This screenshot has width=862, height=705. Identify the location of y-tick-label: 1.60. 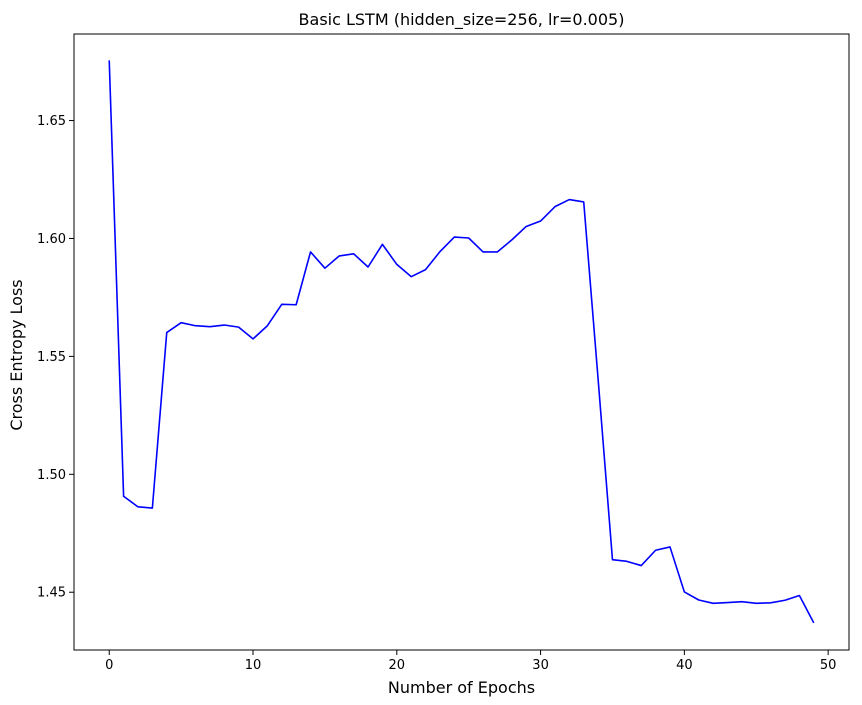
(51, 239).